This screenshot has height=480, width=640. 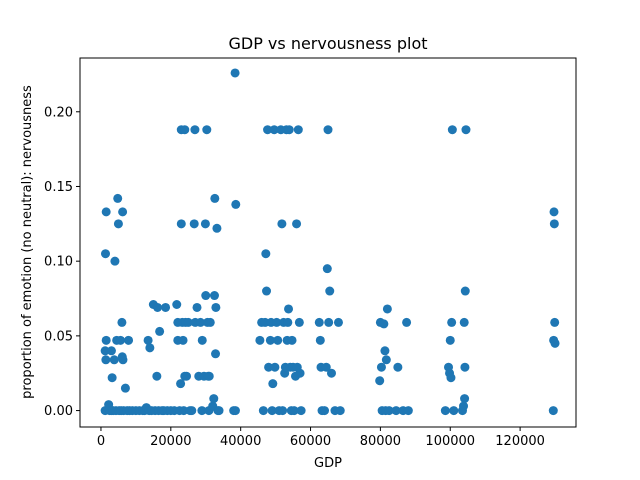 What do you see at coordinates (450, 441) in the screenshot?
I see `x-tick-label: 100000` at bounding box center [450, 441].